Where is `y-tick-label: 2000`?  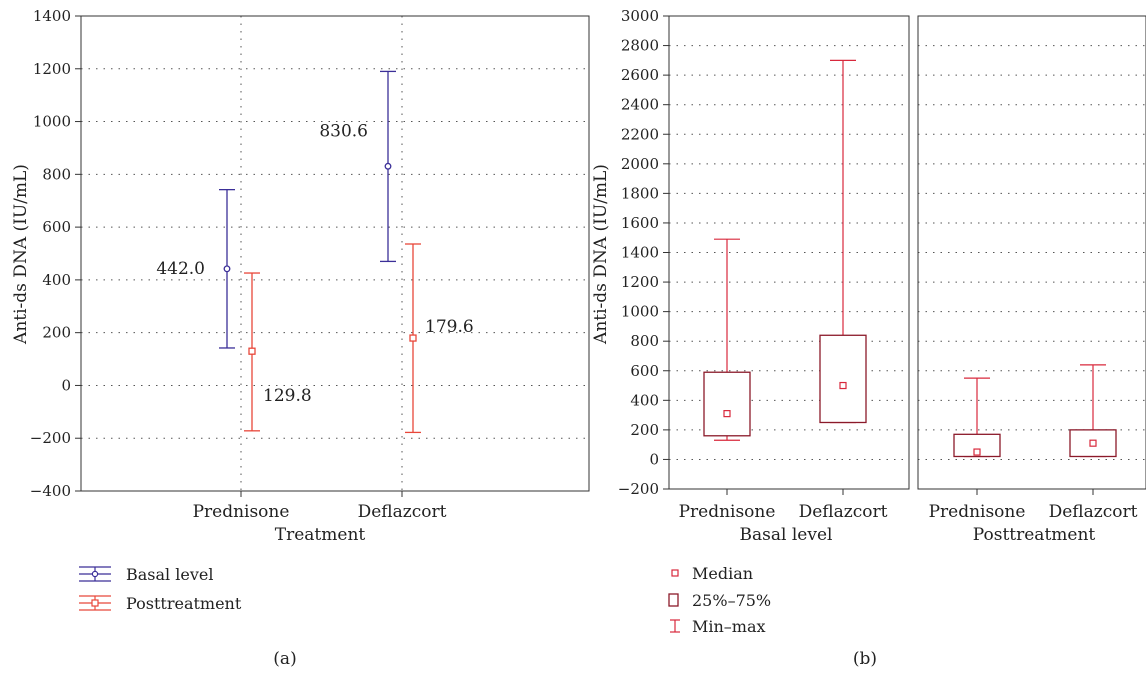 y-tick-label: 2000 is located at coordinates (640, 164).